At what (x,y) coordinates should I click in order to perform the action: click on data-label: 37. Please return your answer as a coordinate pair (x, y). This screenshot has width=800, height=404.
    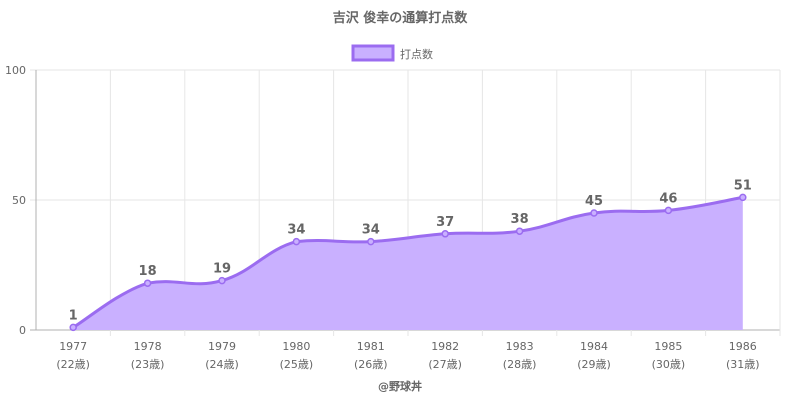
    Looking at the image, I should click on (445, 222).